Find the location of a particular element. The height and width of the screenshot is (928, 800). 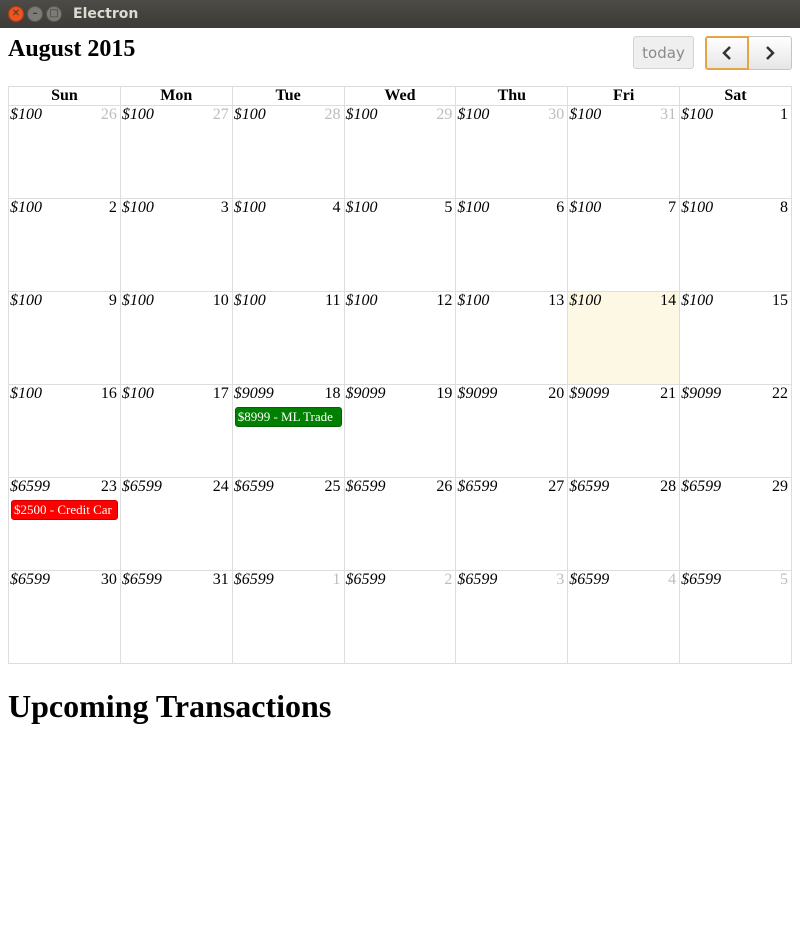

close-window-button: ✕ is located at coordinates (16, 14).